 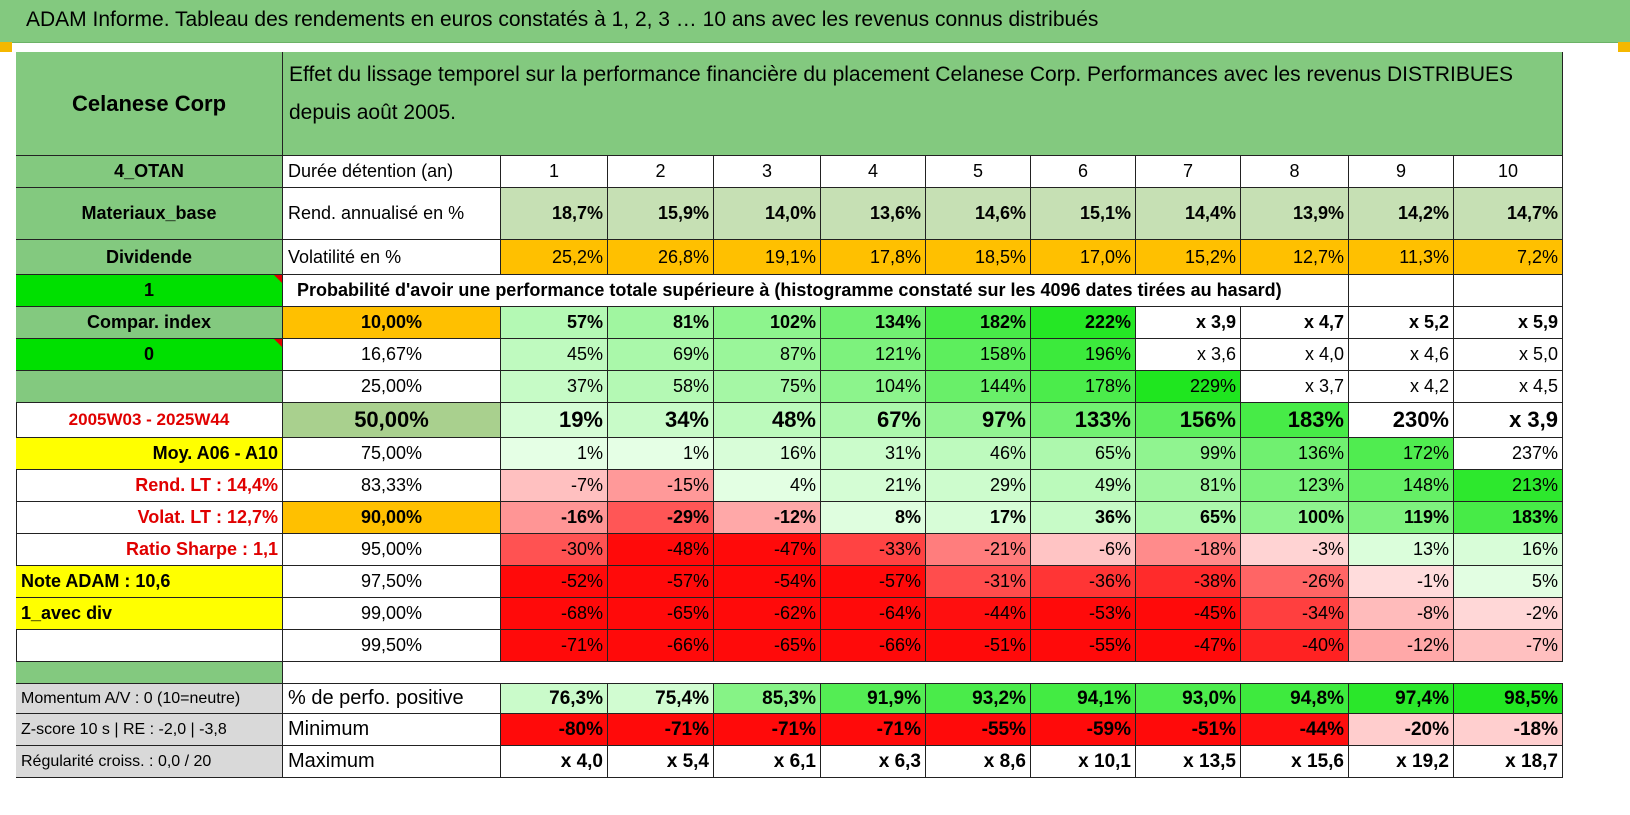 I want to click on side-label-cell: 2005W03 - 2025W44, so click(x=149, y=420).